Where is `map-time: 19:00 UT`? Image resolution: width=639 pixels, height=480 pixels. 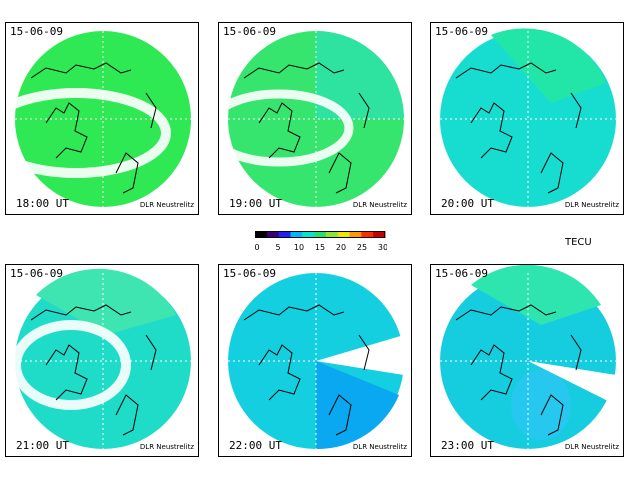
map-time: 19:00 UT is located at coordinates (255, 203).